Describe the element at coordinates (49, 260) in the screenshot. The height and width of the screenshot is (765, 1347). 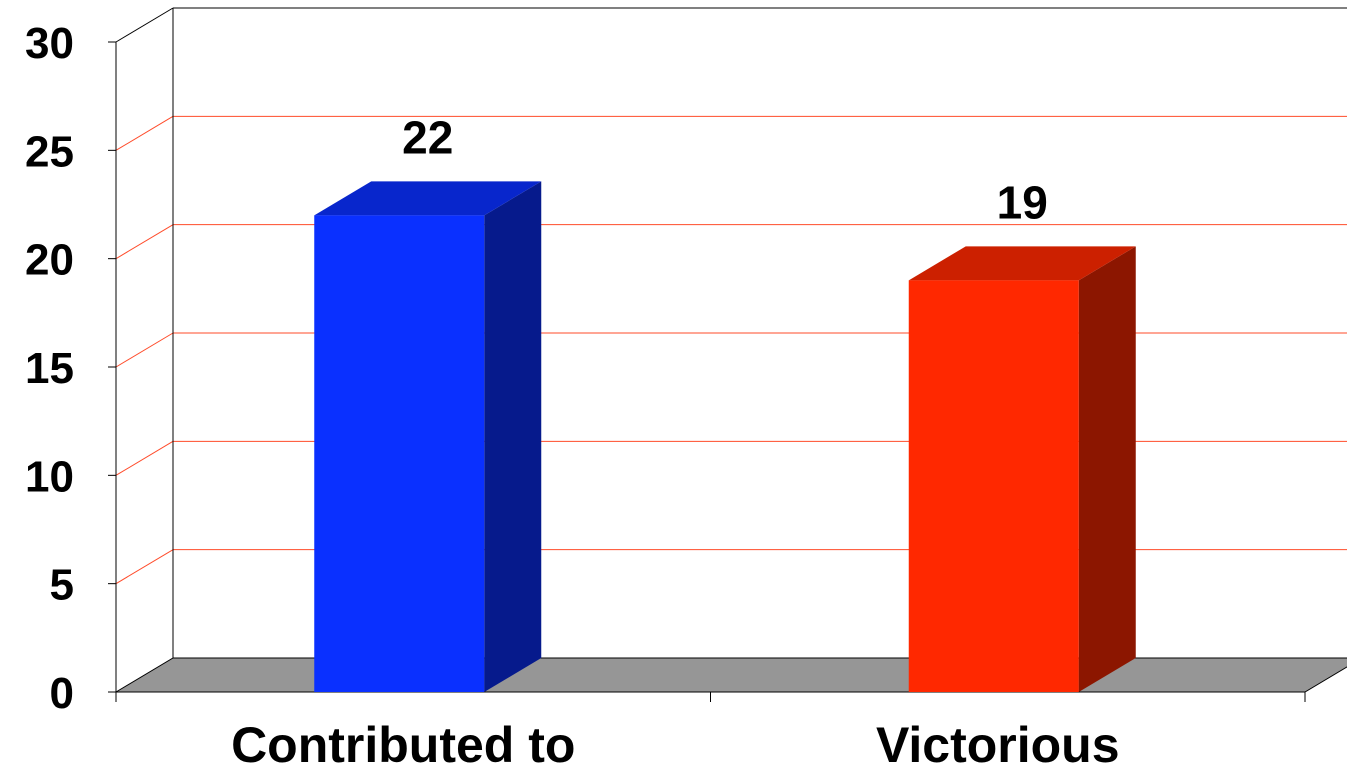
I see `y-tick-label: 20` at that location.